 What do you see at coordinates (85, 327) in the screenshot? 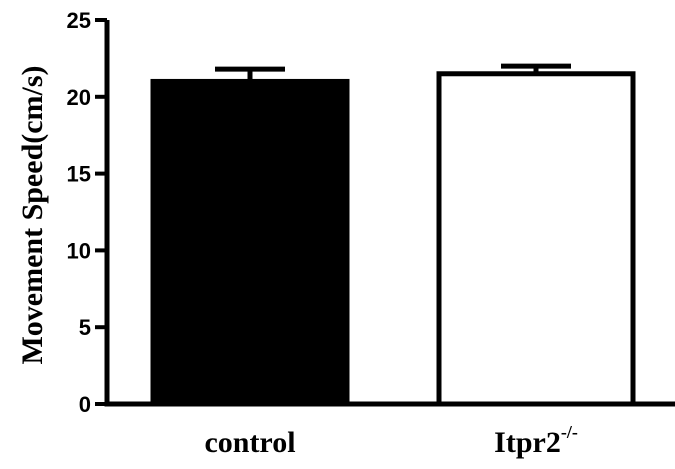
I see `y-tick-label-5: 5` at bounding box center [85, 327].